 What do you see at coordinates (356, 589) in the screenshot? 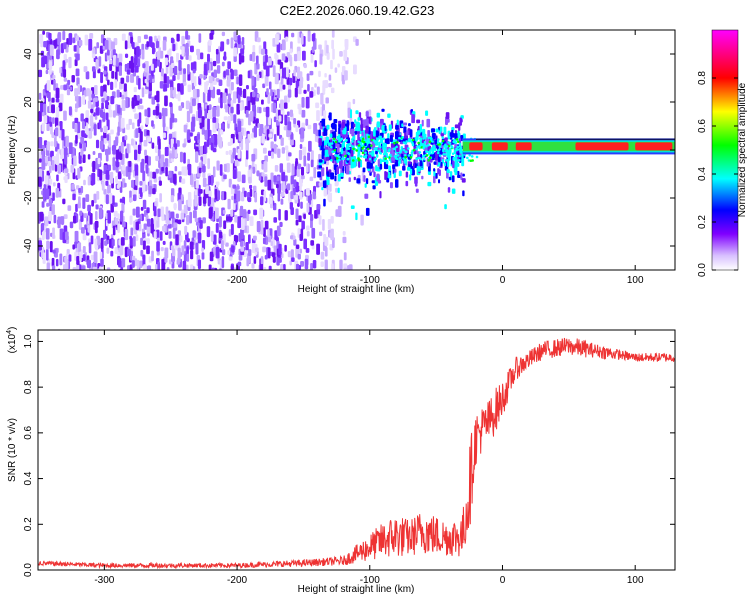
I see `snr-x-label: Height of straight line (km)` at bounding box center [356, 589].